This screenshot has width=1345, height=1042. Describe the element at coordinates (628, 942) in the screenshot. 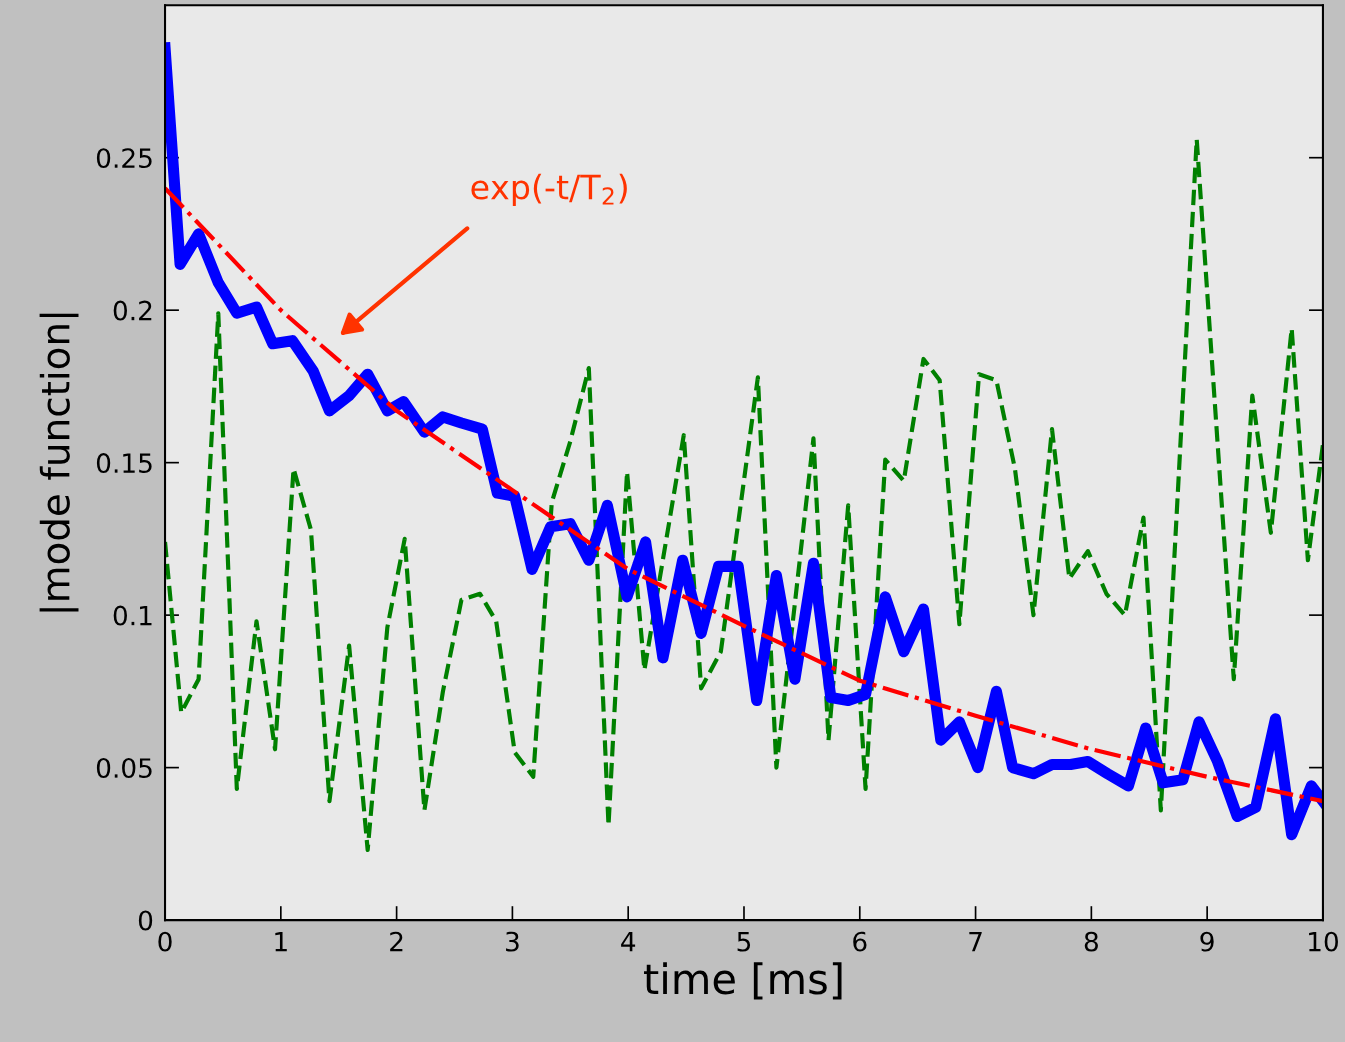

I see `x-tick-label: 4` at that location.